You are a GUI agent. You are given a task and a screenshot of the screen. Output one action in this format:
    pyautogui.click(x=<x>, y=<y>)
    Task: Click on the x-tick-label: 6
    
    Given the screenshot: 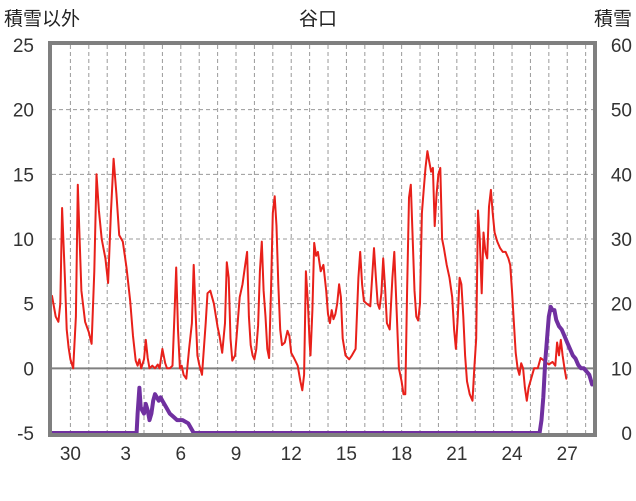 What is the action you would take?
    pyautogui.click(x=181, y=454)
    